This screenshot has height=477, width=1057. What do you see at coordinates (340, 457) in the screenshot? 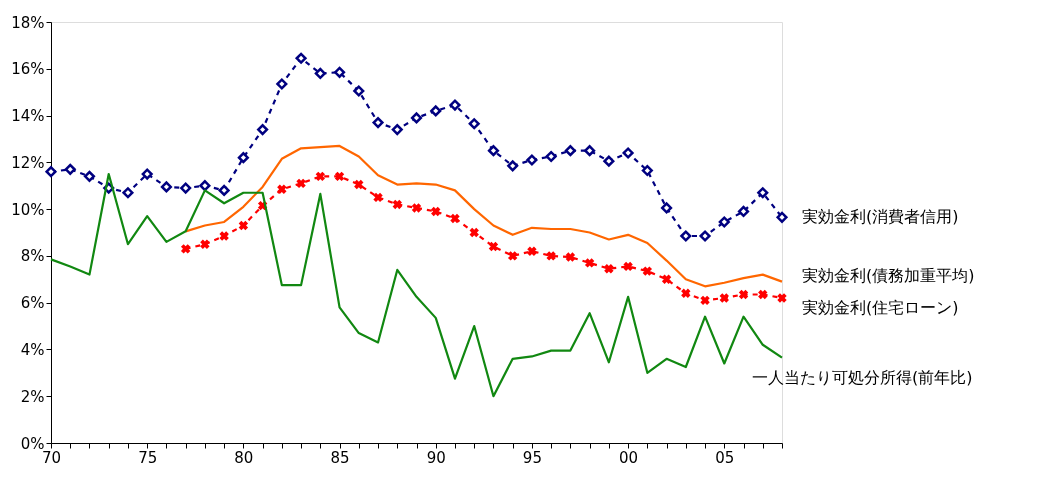
I see `x-tick-label: 85` at bounding box center [340, 457].